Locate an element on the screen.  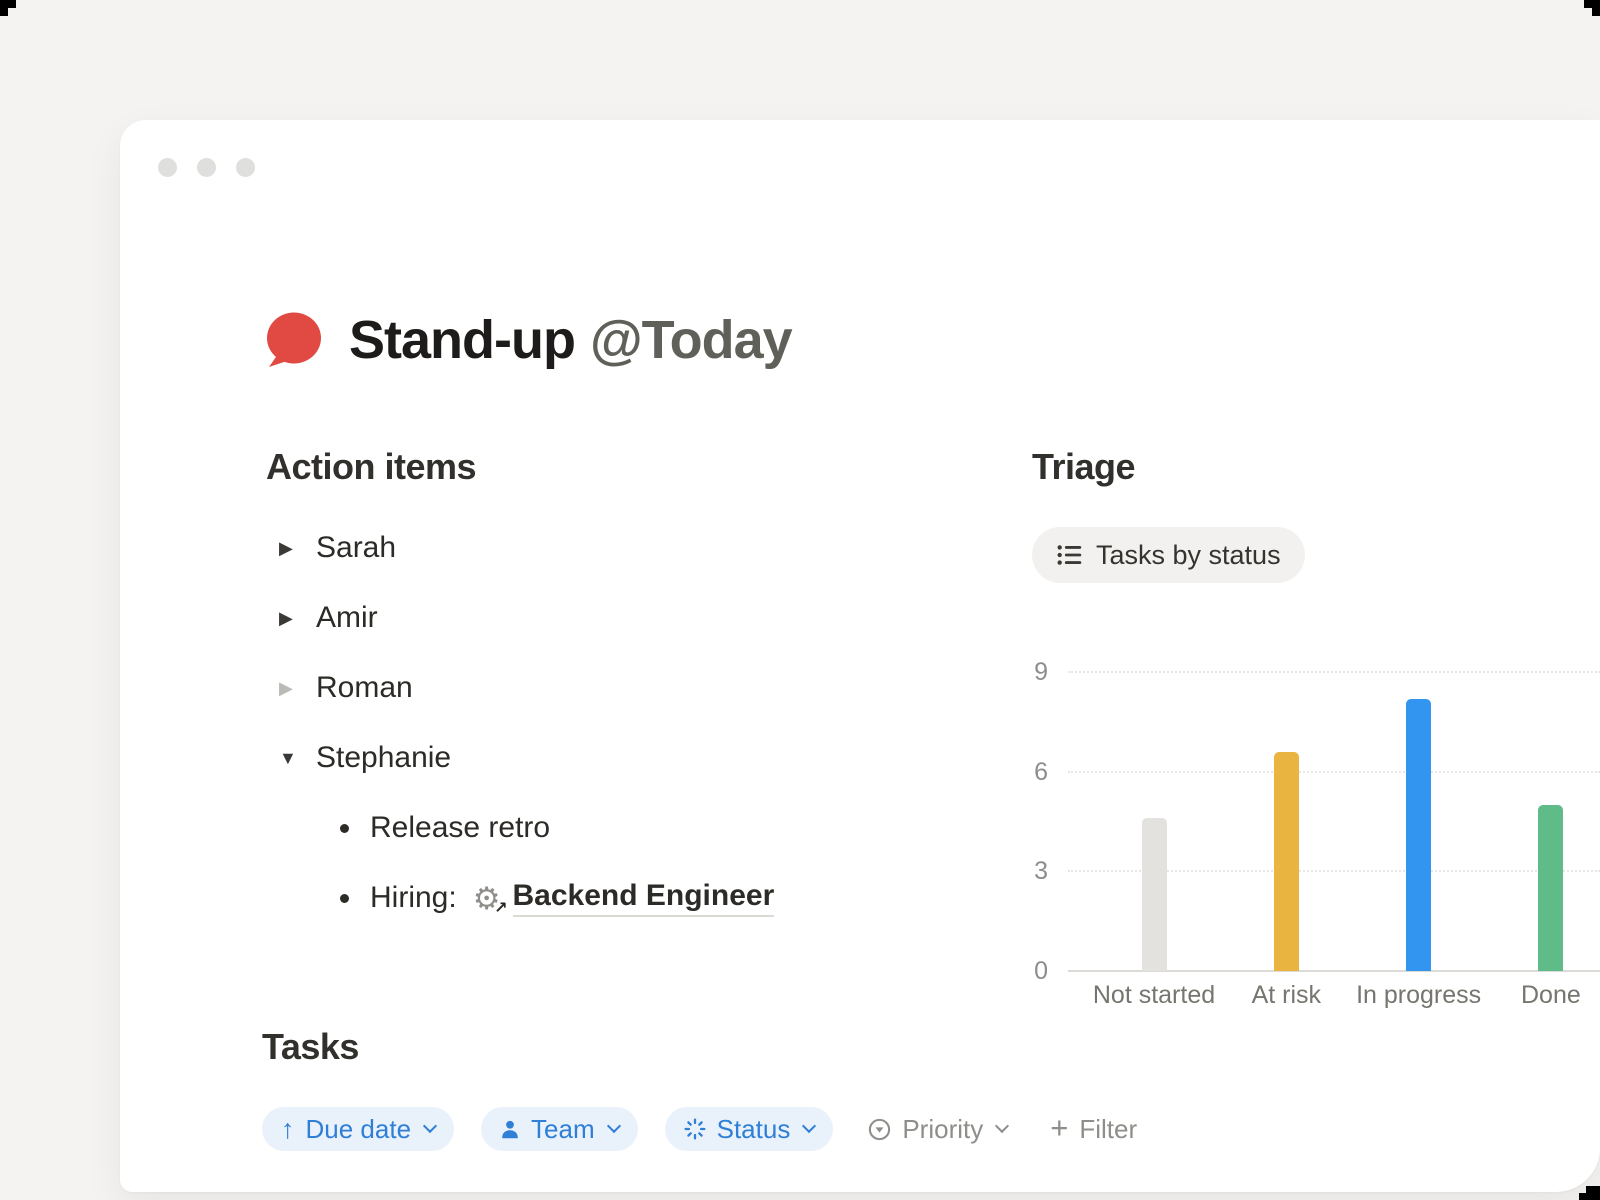
y-tick-label-6: 6 is located at coordinates (1041, 771).